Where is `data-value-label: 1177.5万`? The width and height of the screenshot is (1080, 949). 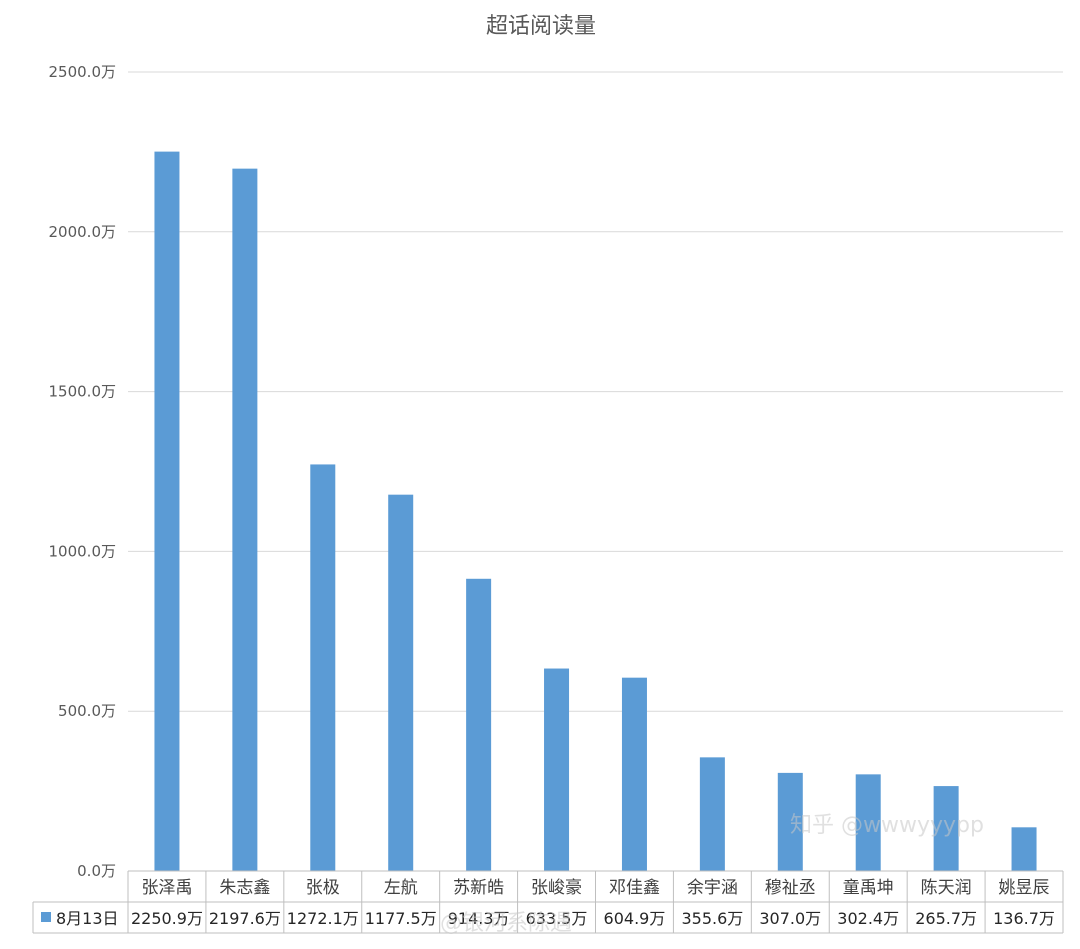
data-value-label: 1177.5万 is located at coordinates (401, 918).